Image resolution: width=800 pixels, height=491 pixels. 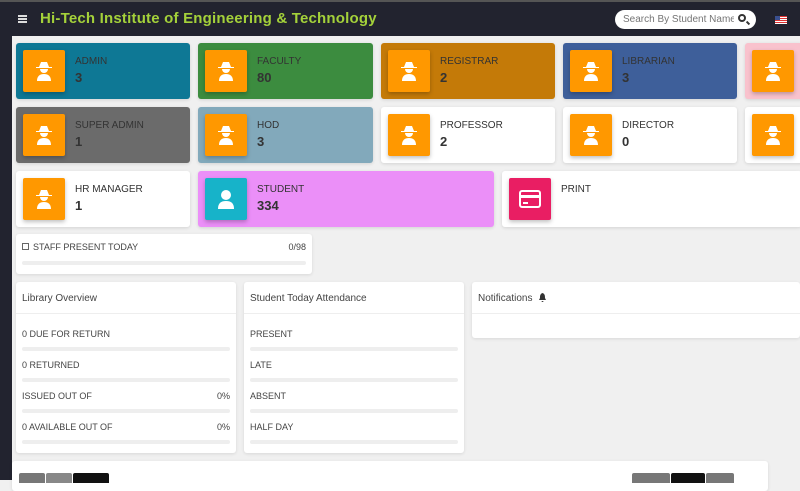 I want to click on row-label: ISSUED OUT OF, so click(x=57, y=396).